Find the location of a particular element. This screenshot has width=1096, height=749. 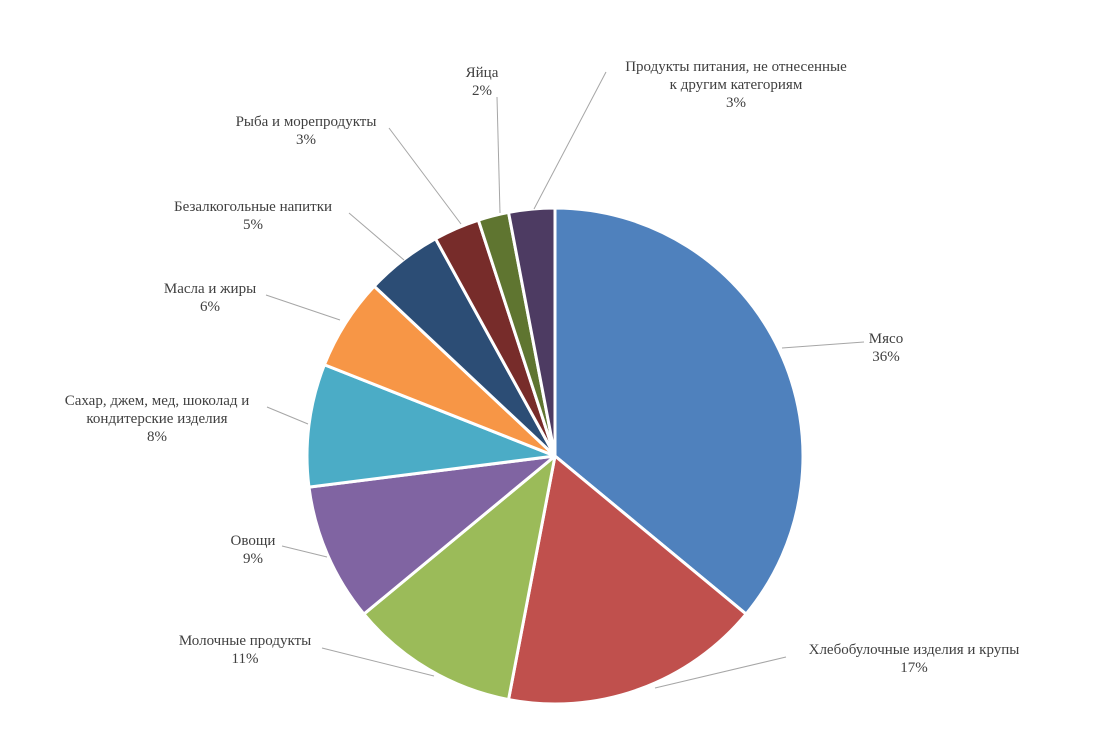

data-label-percent: 9% is located at coordinates (252, 559).